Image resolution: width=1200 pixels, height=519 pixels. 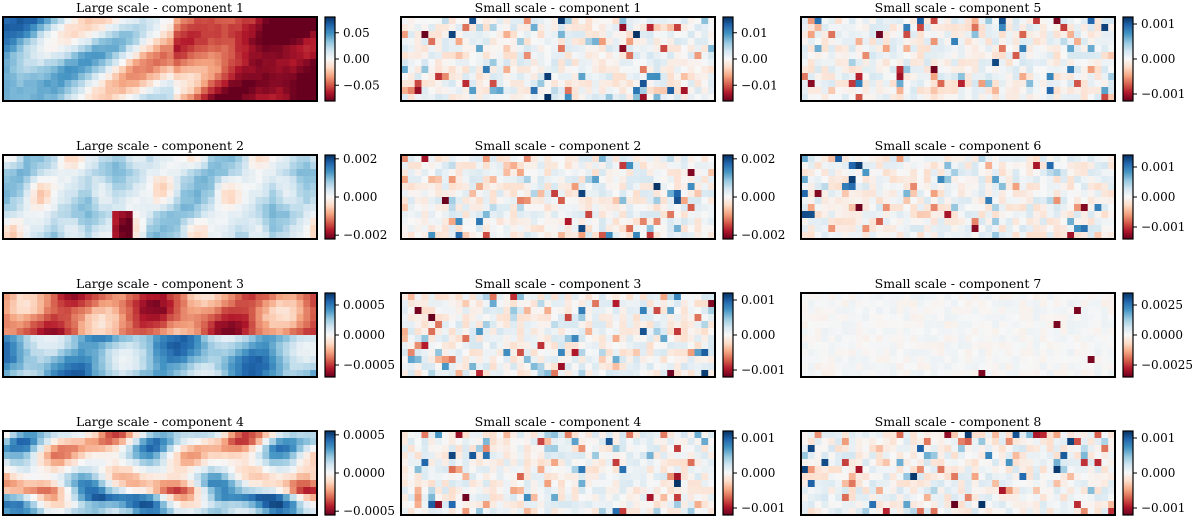 What do you see at coordinates (728, 59) in the screenshot?
I see `colorbar` at bounding box center [728, 59].